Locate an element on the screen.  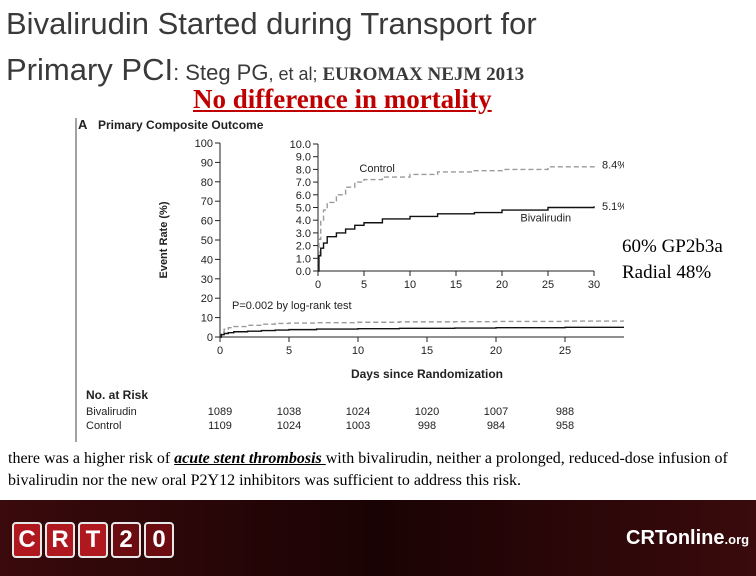
main-x-tick-label: 0 is located at coordinates (220, 351).